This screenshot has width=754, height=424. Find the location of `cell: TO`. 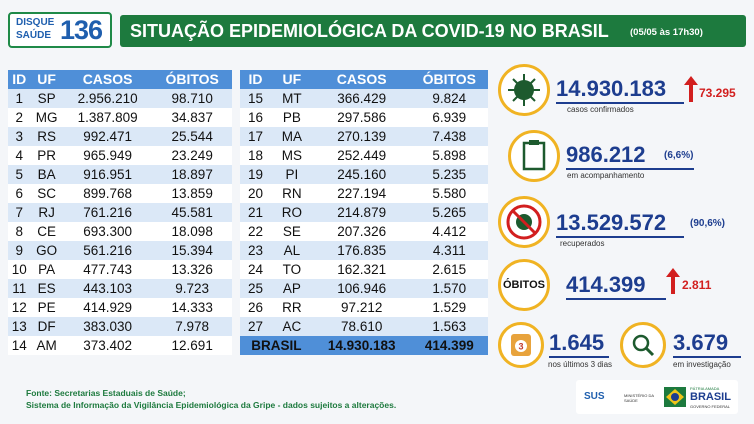

cell: TO is located at coordinates (292, 269).